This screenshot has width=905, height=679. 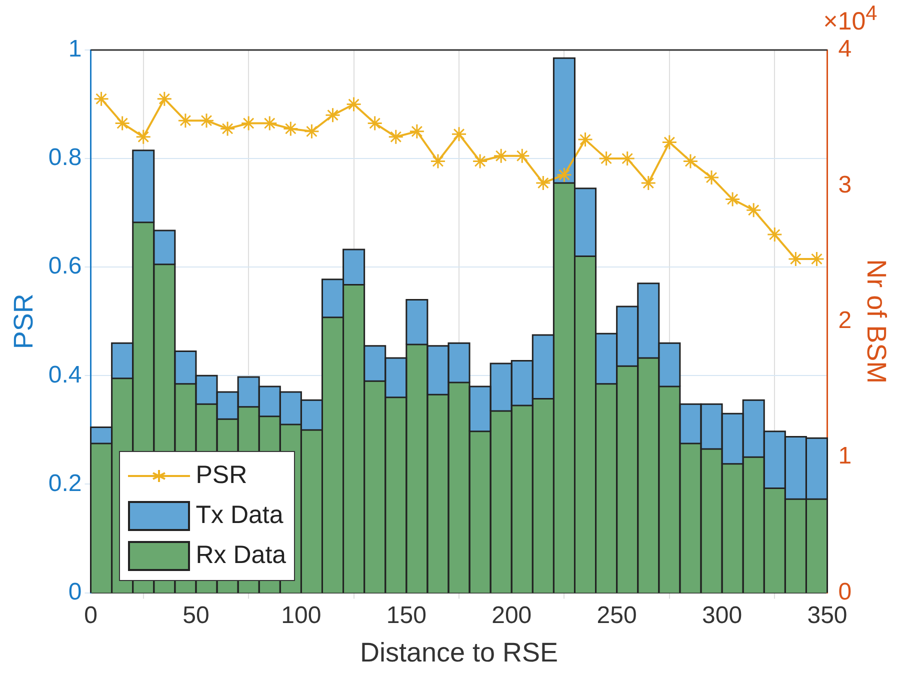 What do you see at coordinates (459, 652) in the screenshot?
I see `x-axis-title: Distance to RSE` at bounding box center [459, 652].